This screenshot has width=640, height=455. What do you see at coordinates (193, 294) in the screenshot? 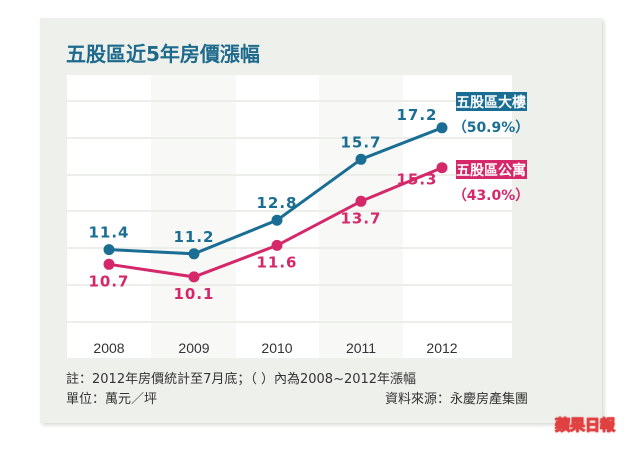
I see `data-label: 10.1` at bounding box center [193, 294].